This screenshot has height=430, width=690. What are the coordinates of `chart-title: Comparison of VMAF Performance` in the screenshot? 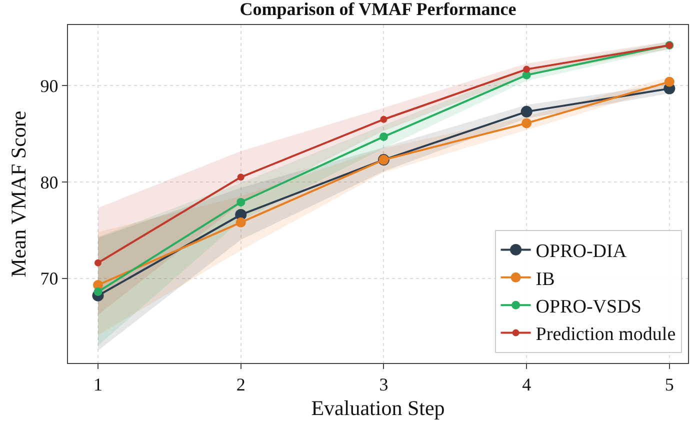 It's located at (378, 9).